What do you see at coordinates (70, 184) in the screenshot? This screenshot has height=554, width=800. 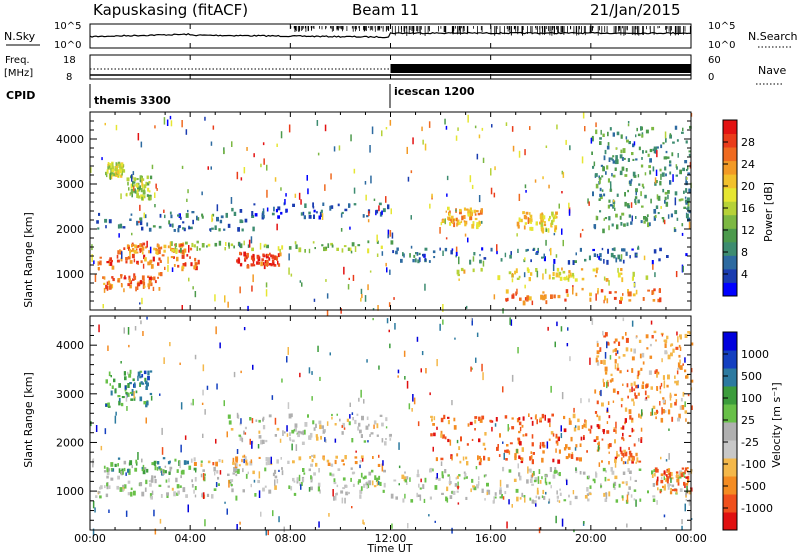 I see `y-tick-label: 3000` at bounding box center [70, 184].